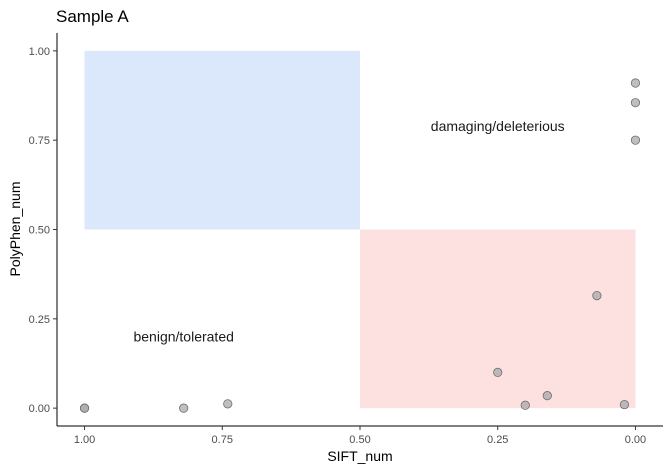 The width and height of the screenshot is (671, 471). I want to click on y-tick-label: 0.75, so click(39, 141).